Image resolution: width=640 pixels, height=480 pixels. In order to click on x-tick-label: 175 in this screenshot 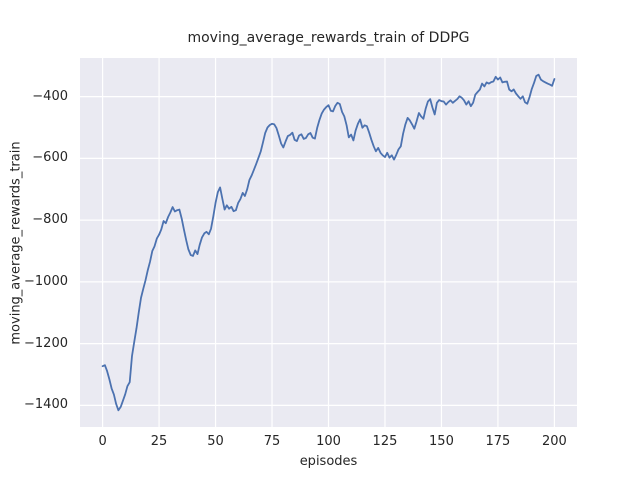, I will do `click(498, 441)`.